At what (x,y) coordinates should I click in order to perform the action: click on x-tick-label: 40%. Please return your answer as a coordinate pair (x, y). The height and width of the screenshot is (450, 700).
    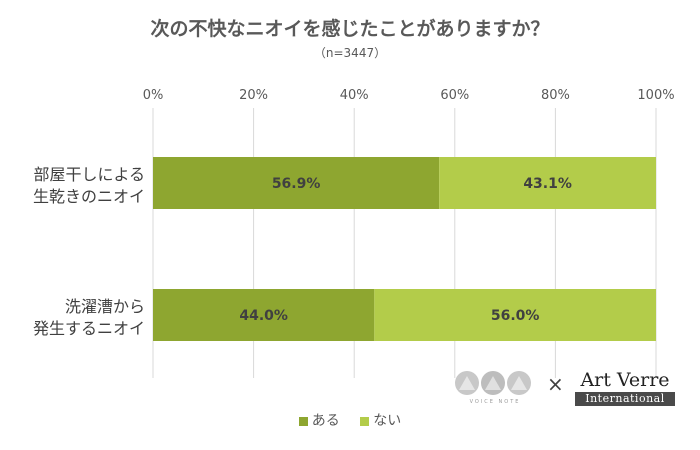
    Looking at the image, I should click on (354, 95).